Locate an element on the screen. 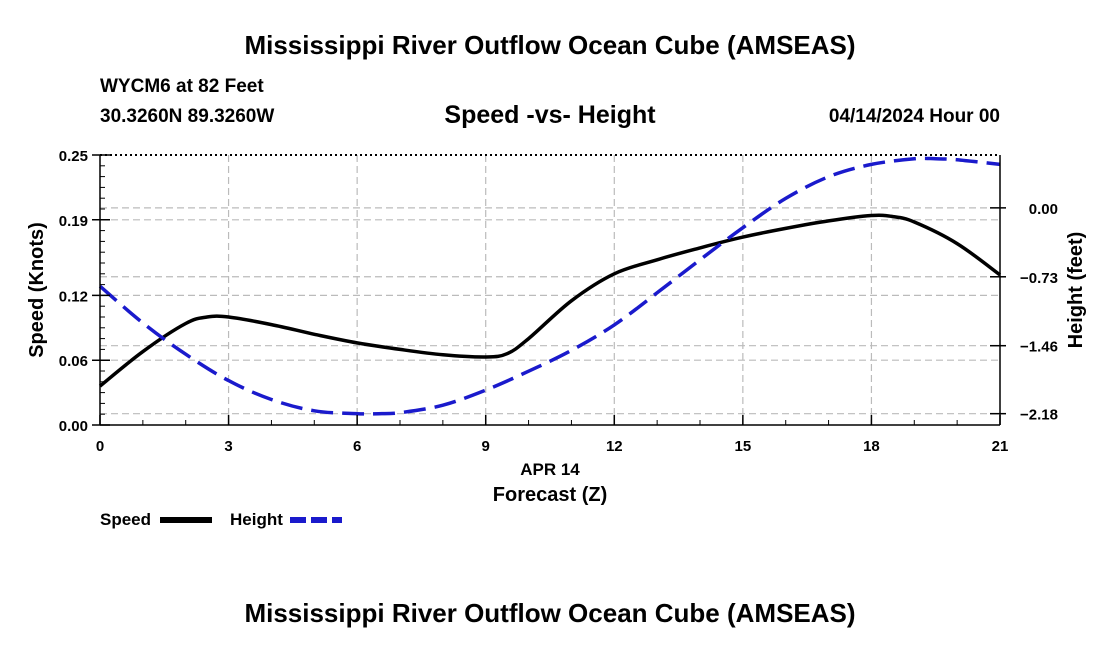 The image size is (1100, 650). y-tick-label: 0.06 is located at coordinates (73, 361).